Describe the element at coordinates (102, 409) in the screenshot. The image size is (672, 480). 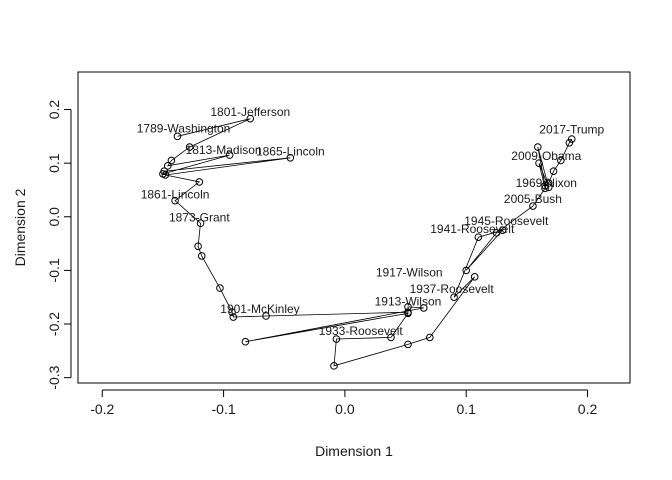
I see `x-tick-label: -0.2` at that location.